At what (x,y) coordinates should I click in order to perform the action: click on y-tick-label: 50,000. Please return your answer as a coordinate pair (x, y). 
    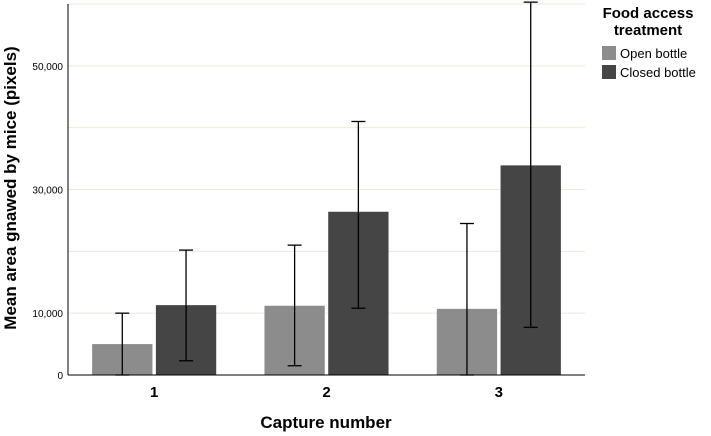
    Looking at the image, I should click on (47, 67).